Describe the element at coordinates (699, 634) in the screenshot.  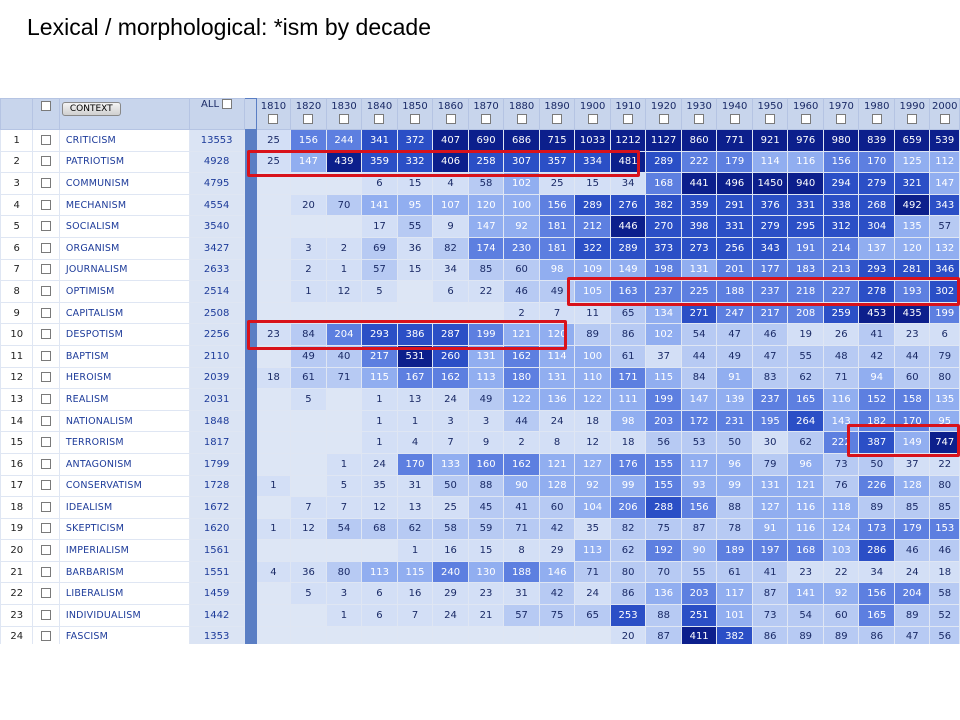
I see `decade-count-cell: 411` at that location.